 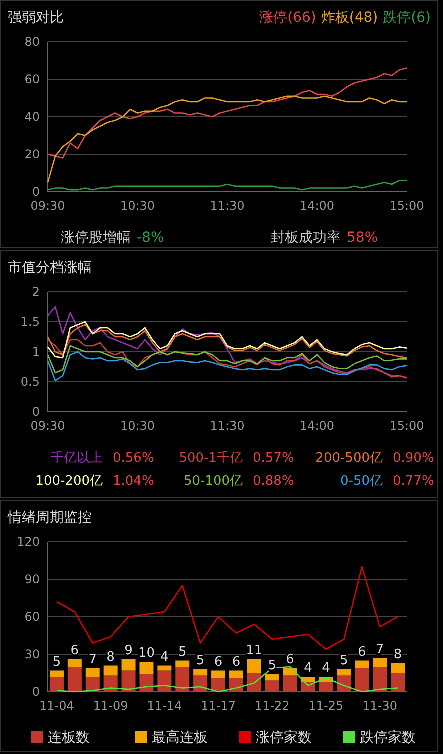 I want to click on y-tick-label: 40, so click(x=32, y=117).